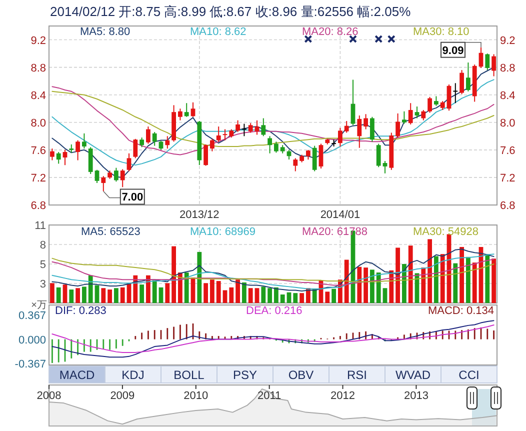 The image size is (526, 431). I want to click on x-tick-label: 2008, so click(49, 396).